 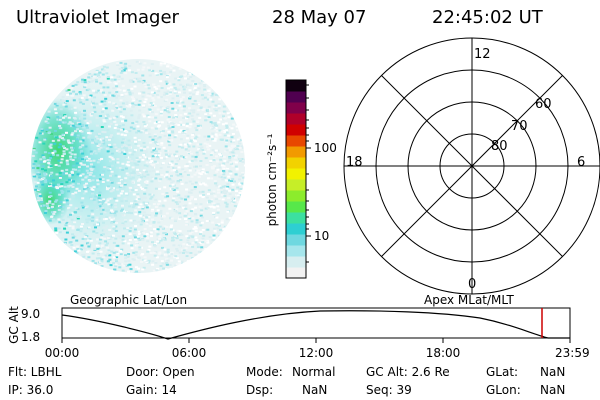 I want to click on time-tick-0000: 00:00, so click(x=62, y=353).